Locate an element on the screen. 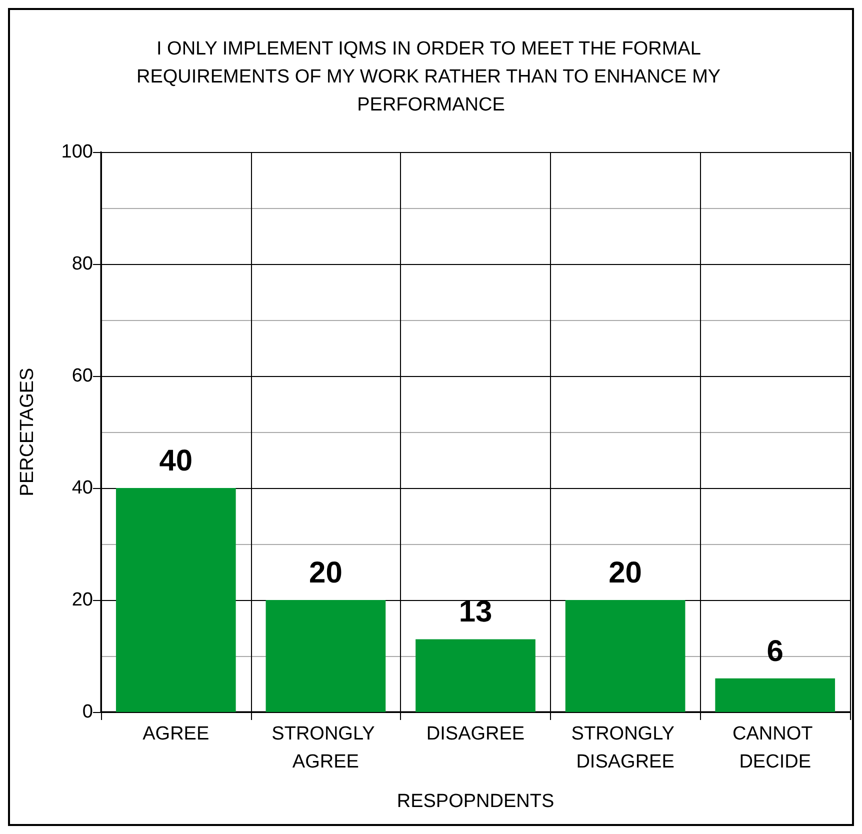 This screenshot has height=834, width=862. data-label: 13 is located at coordinates (475, 612).